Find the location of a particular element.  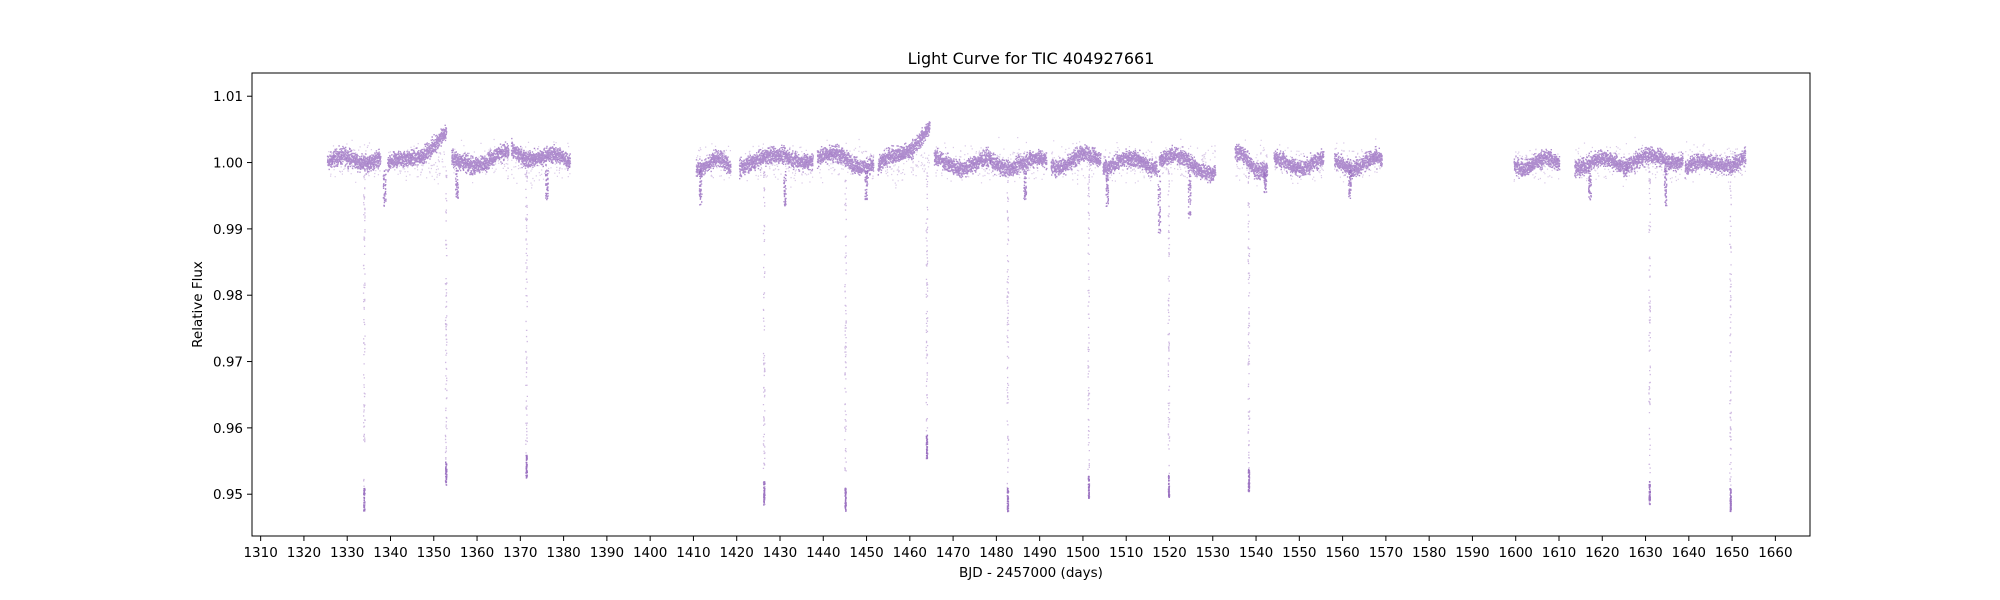

y-axis-ticks: 0.95 0.96 0.97 0.98 0.99 1.00 1.01 is located at coordinates (232, 296).